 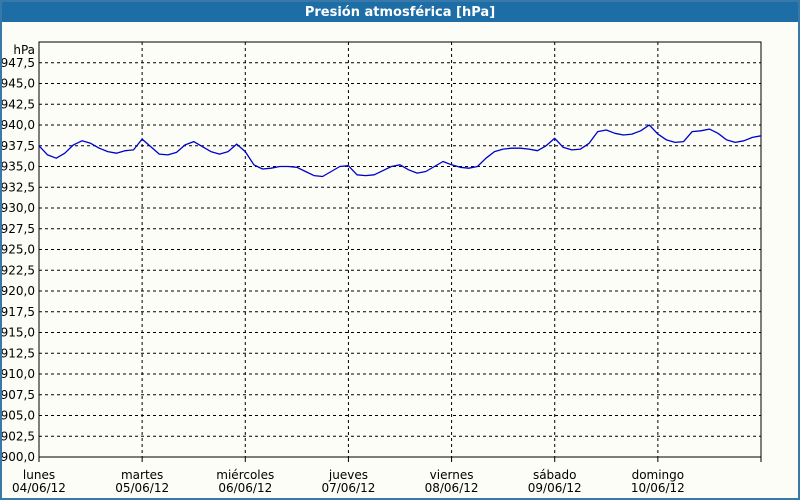 I want to click on y-tick-label: 922,5, so click(x=18, y=270).